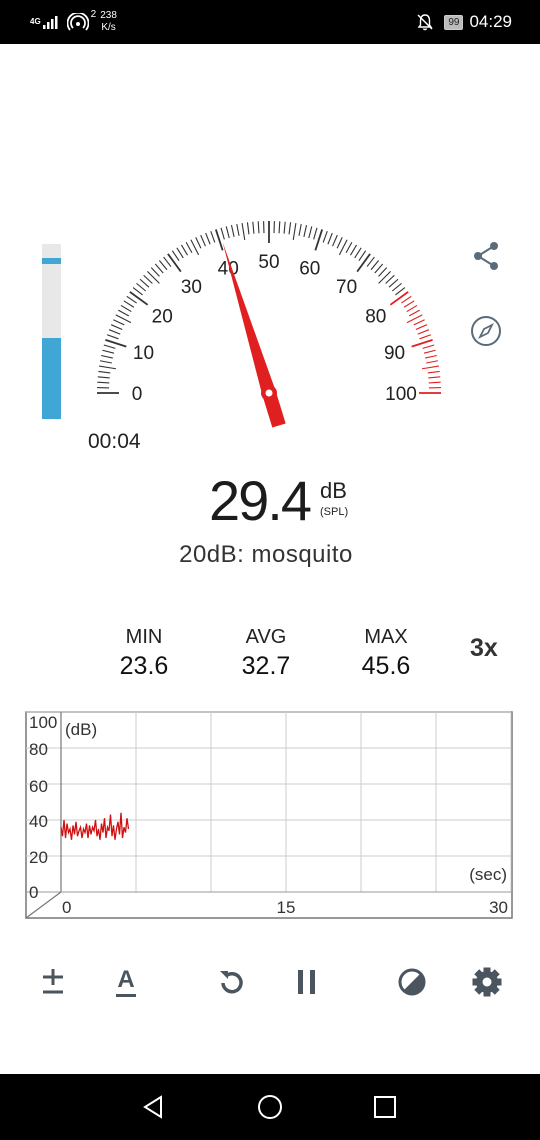 The width and height of the screenshot is (540, 1140). I want to click on gauge-label: 0, so click(137, 394).